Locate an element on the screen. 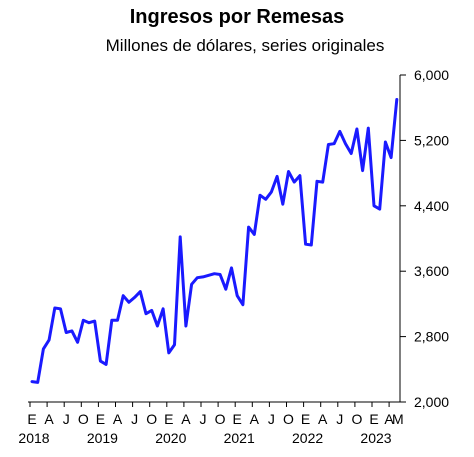  x-tick-year-label: 2021 is located at coordinates (239, 438).